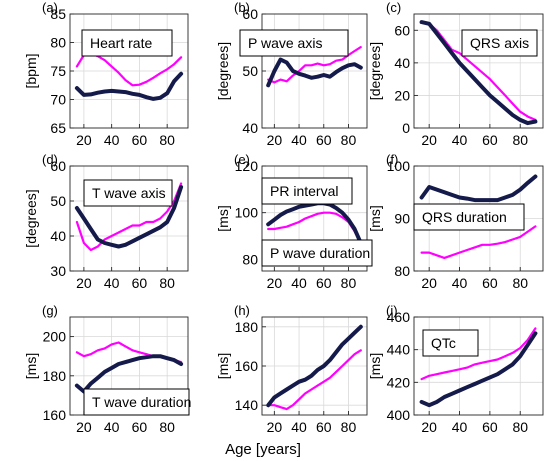  What do you see at coordinates (247, 405) in the screenshot?
I see `y-tick-label: 140` at bounding box center [247, 405].